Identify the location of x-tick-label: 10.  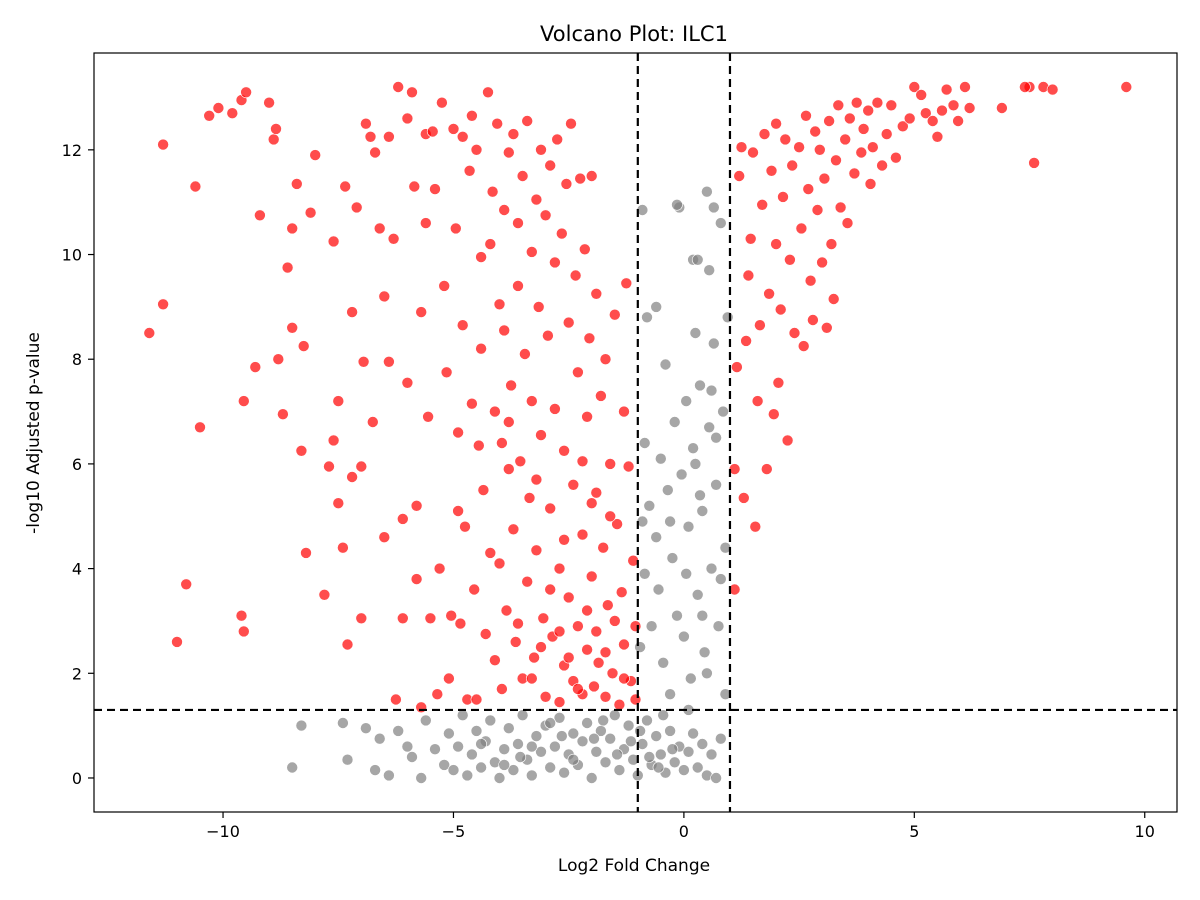
(1145, 831).